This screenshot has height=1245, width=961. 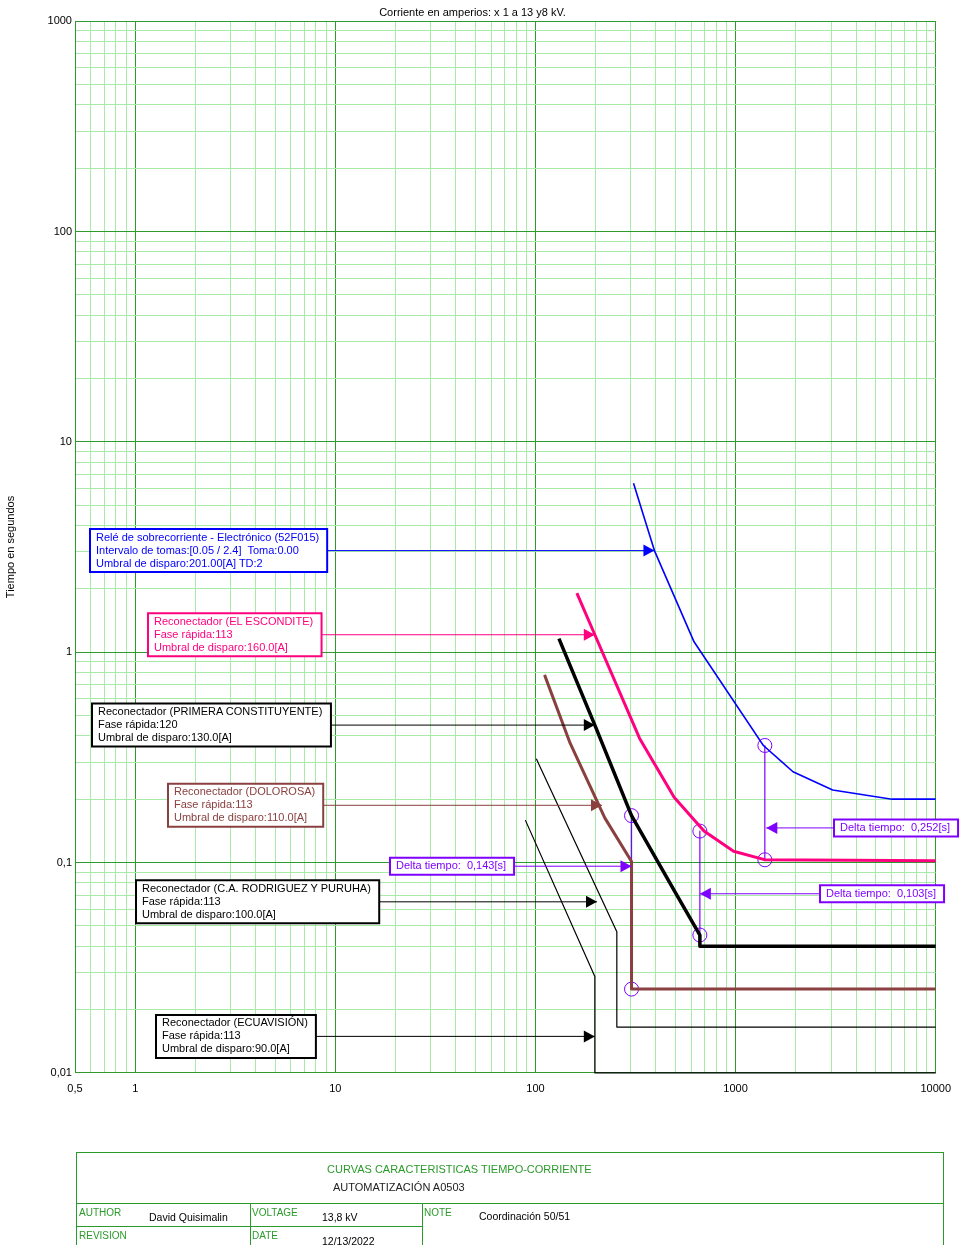 I want to click on text: CURVAS CARACTERISTICAS TIEMPO-CORRIENTE, so click(x=459, y=1169).